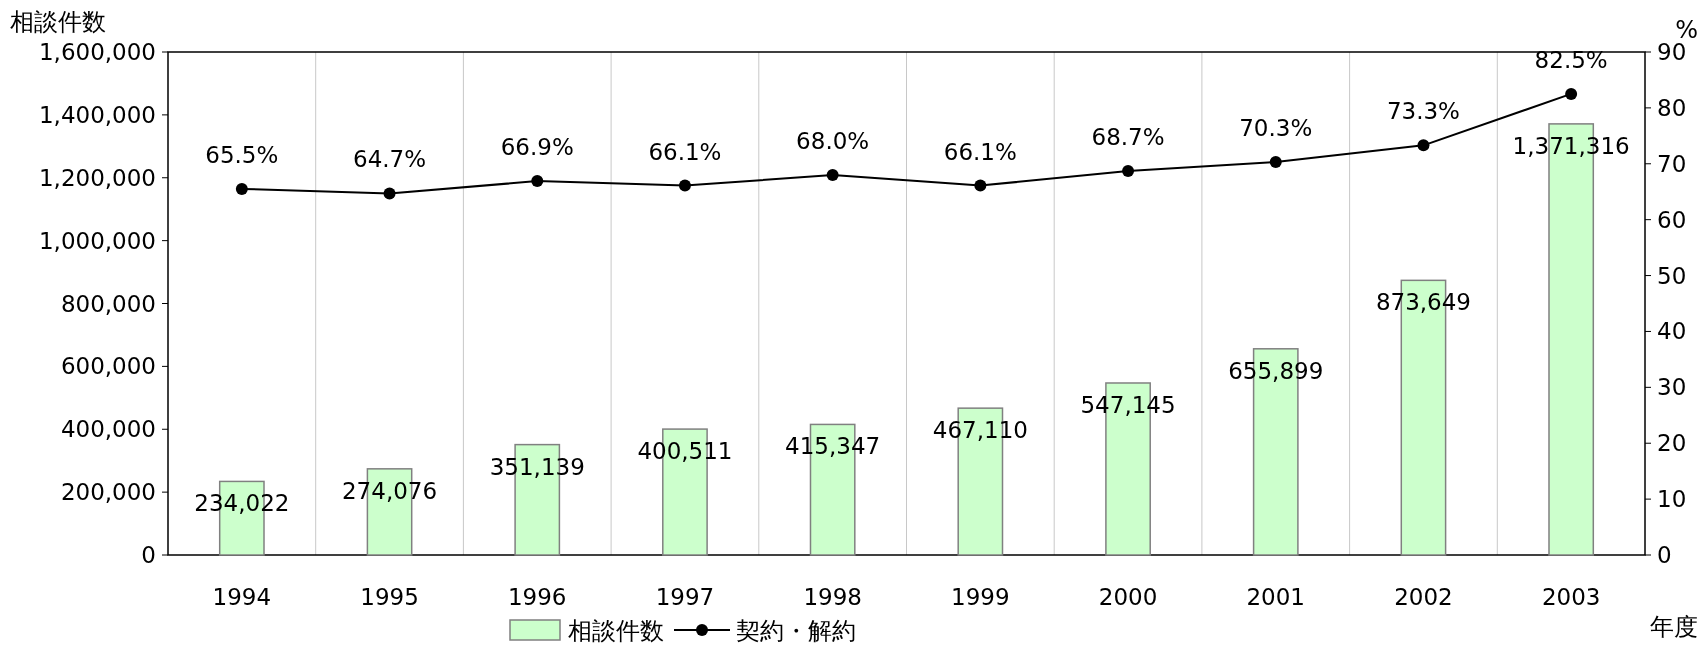 This screenshot has width=1706, height=654. What do you see at coordinates (108, 366) in the screenshot?
I see `y-tick-label: 600,000` at bounding box center [108, 366].